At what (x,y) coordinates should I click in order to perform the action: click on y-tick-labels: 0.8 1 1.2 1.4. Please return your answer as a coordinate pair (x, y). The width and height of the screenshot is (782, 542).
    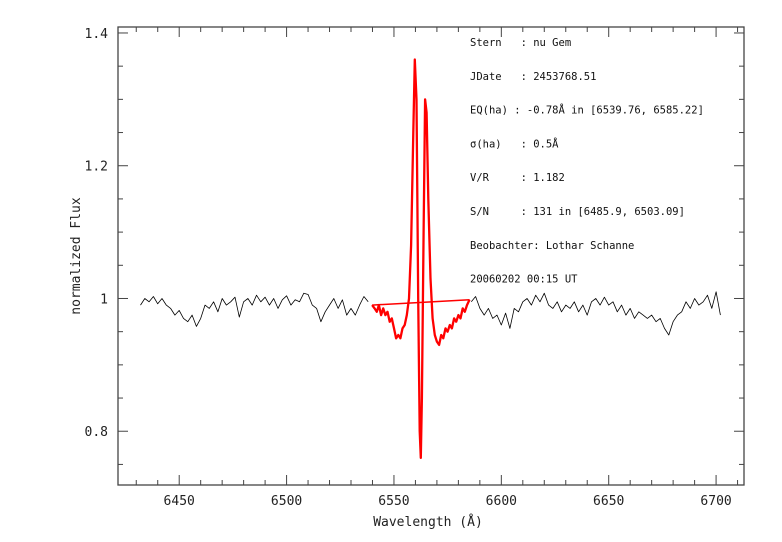
    Looking at the image, I should click on (97, 233).